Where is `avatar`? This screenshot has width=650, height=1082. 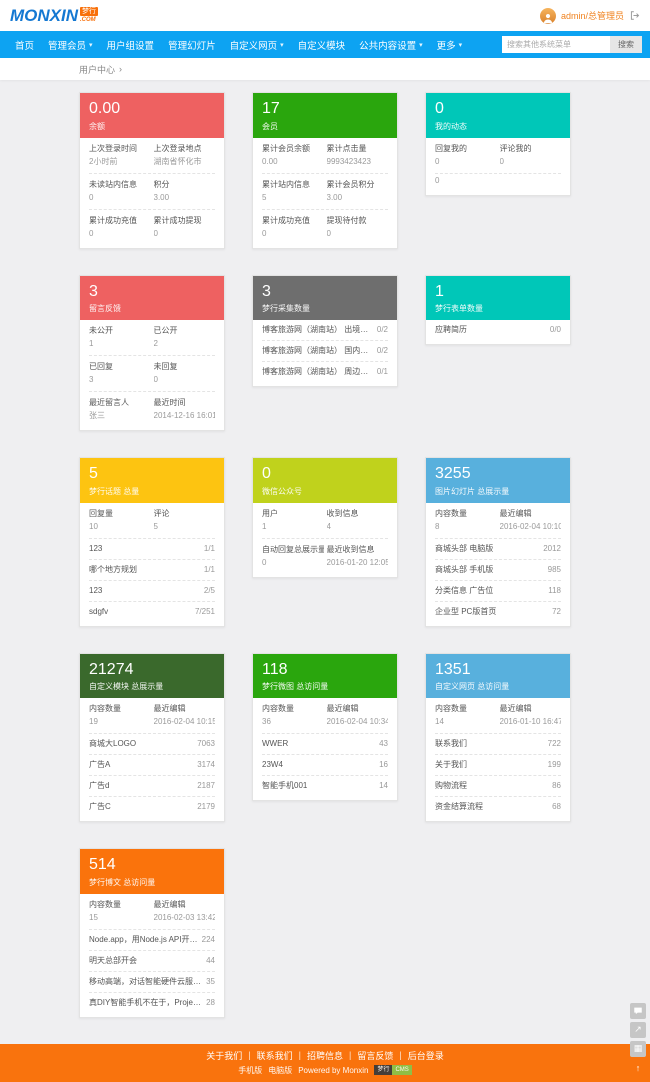 avatar is located at coordinates (547, 15).